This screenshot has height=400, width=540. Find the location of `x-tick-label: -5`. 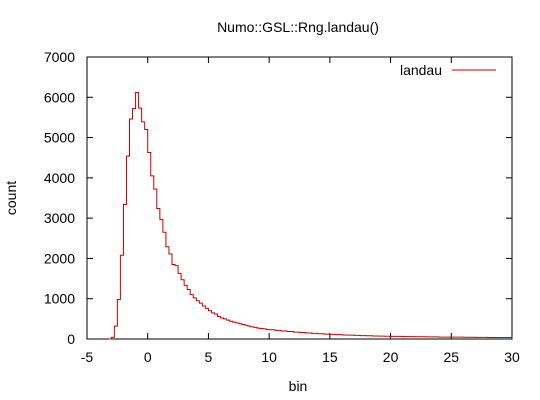

x-tick-label: -5 is located at coordinates (87, 357).